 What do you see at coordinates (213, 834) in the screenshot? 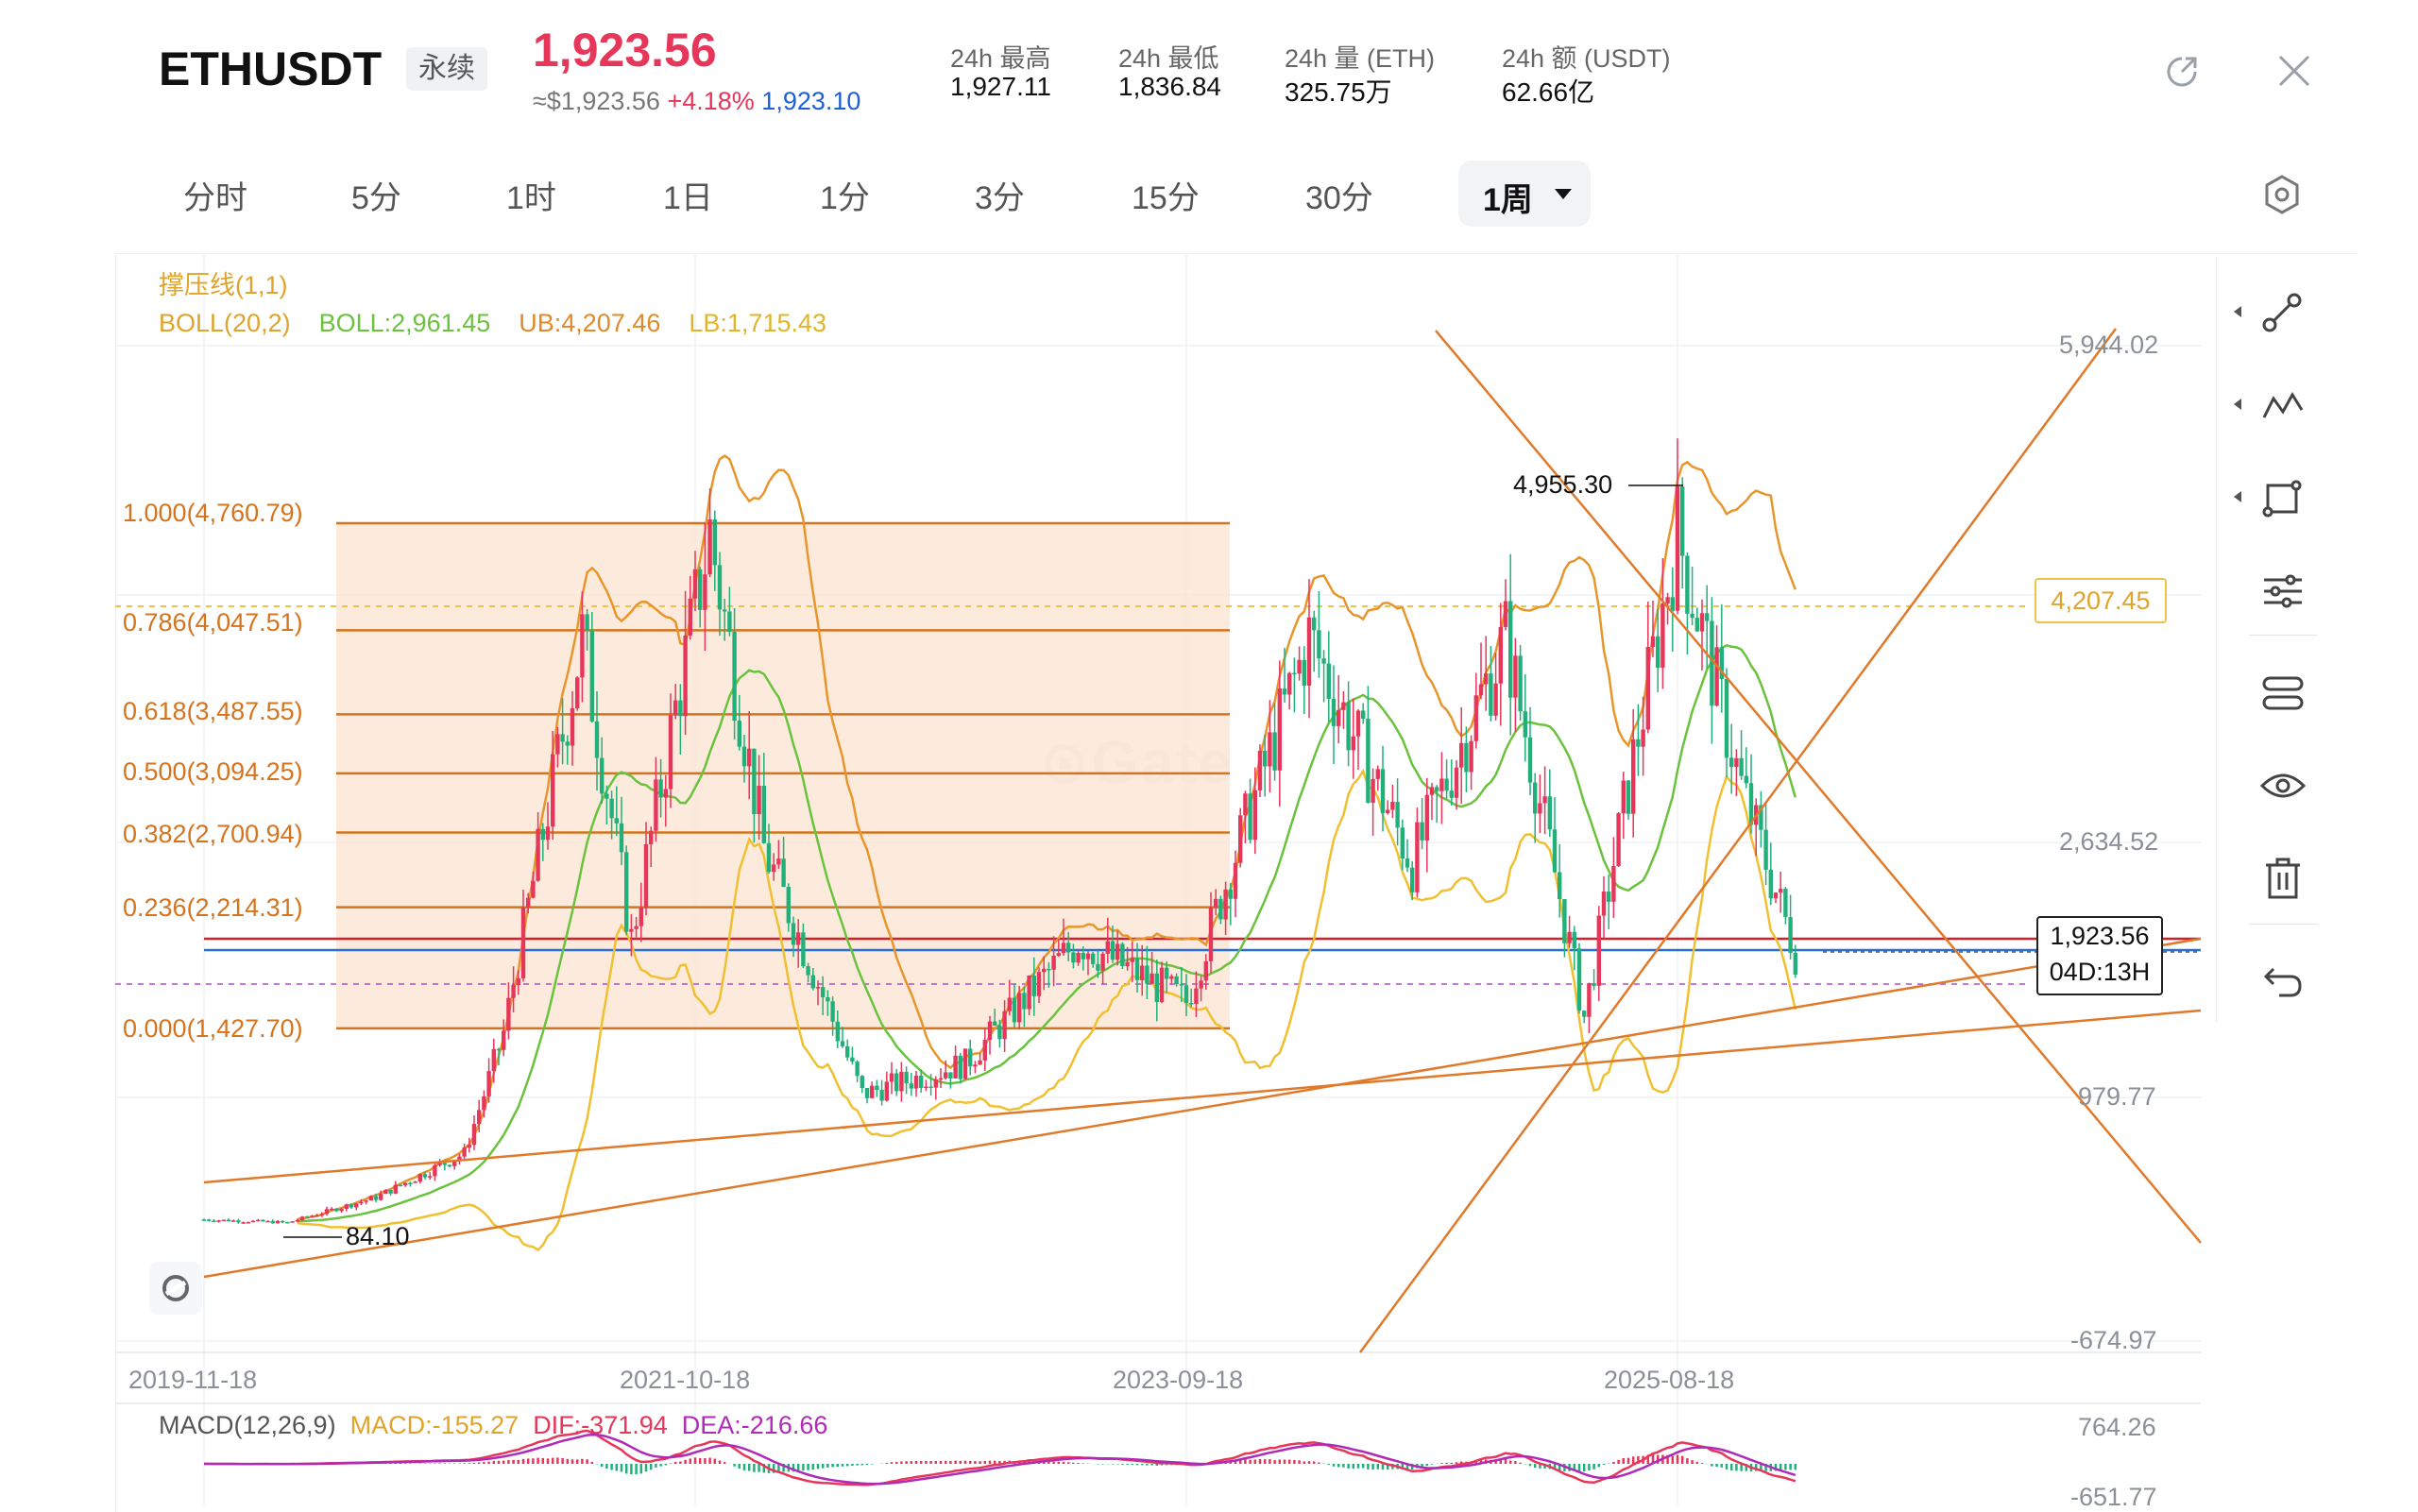
I see `fib-level-label: 0.382(2,700.94)` at bounding box center [213, 834].